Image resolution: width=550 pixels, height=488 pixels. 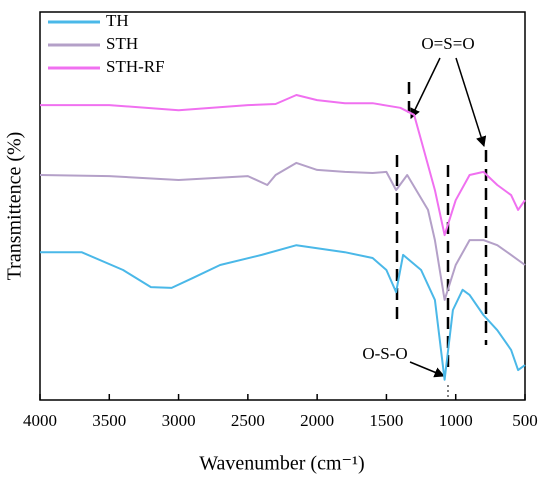 I want to click on y-axis-label: Transmittence (%), so click(x=15, y=206).